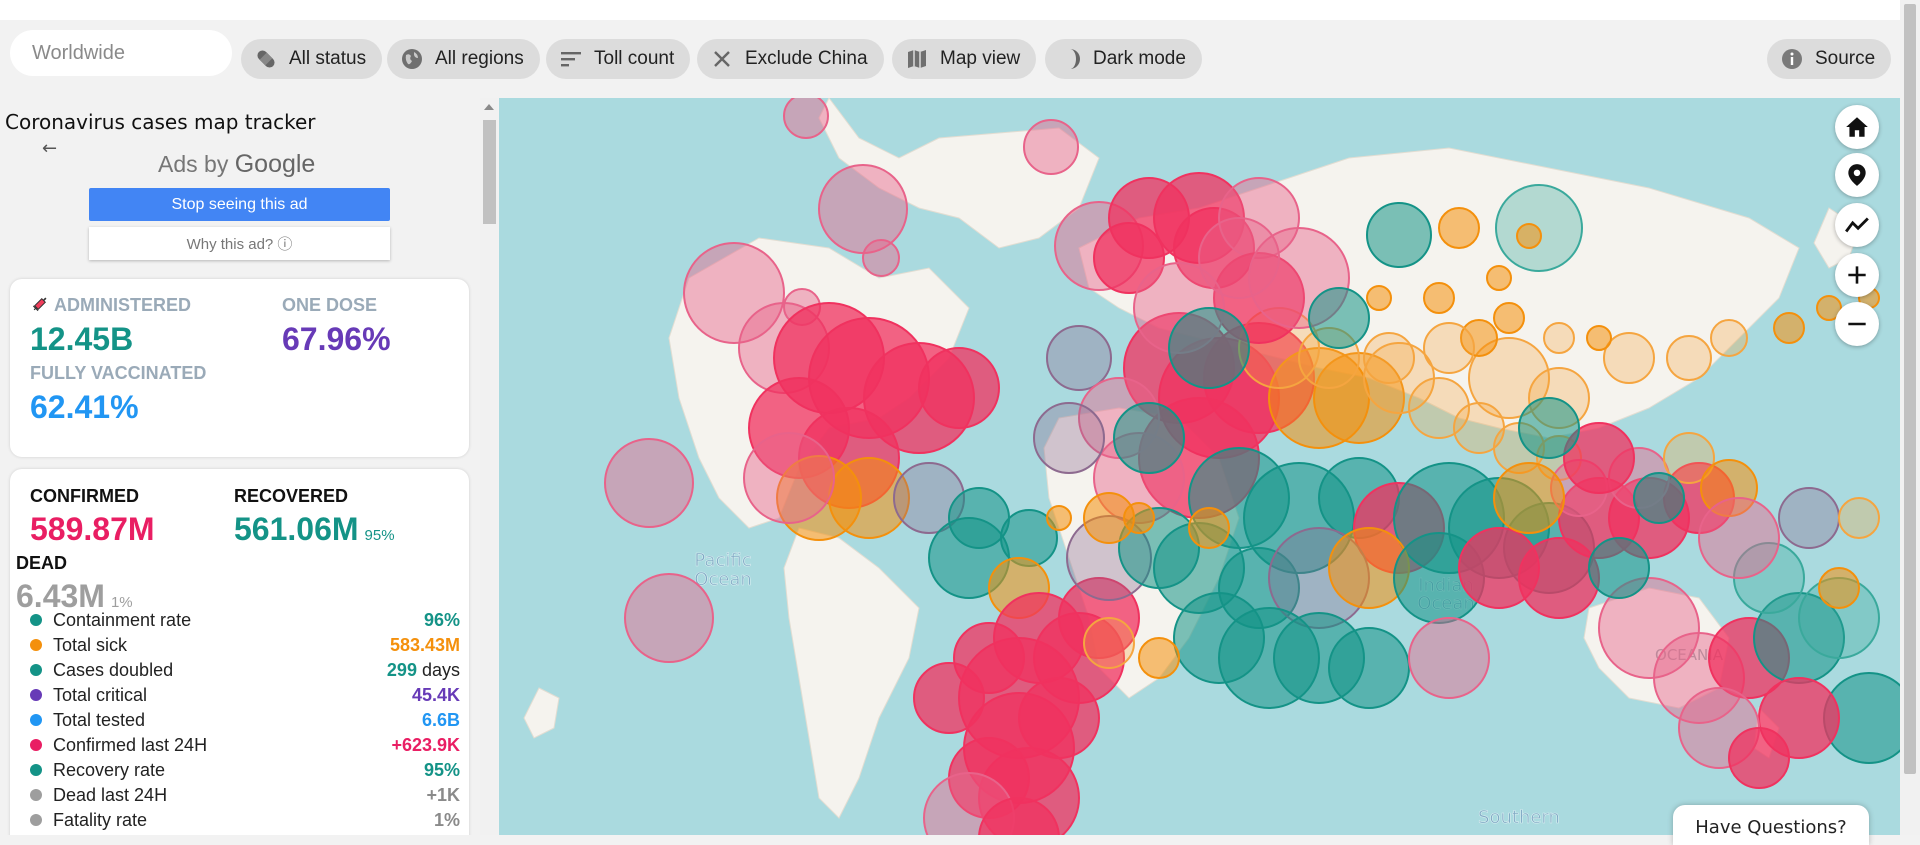 This screenshot has height=845, width=1920. Describe the element at coordinates (1689, 655) in the screenshot. I see `oceania-label: OCEANIA` at that location.